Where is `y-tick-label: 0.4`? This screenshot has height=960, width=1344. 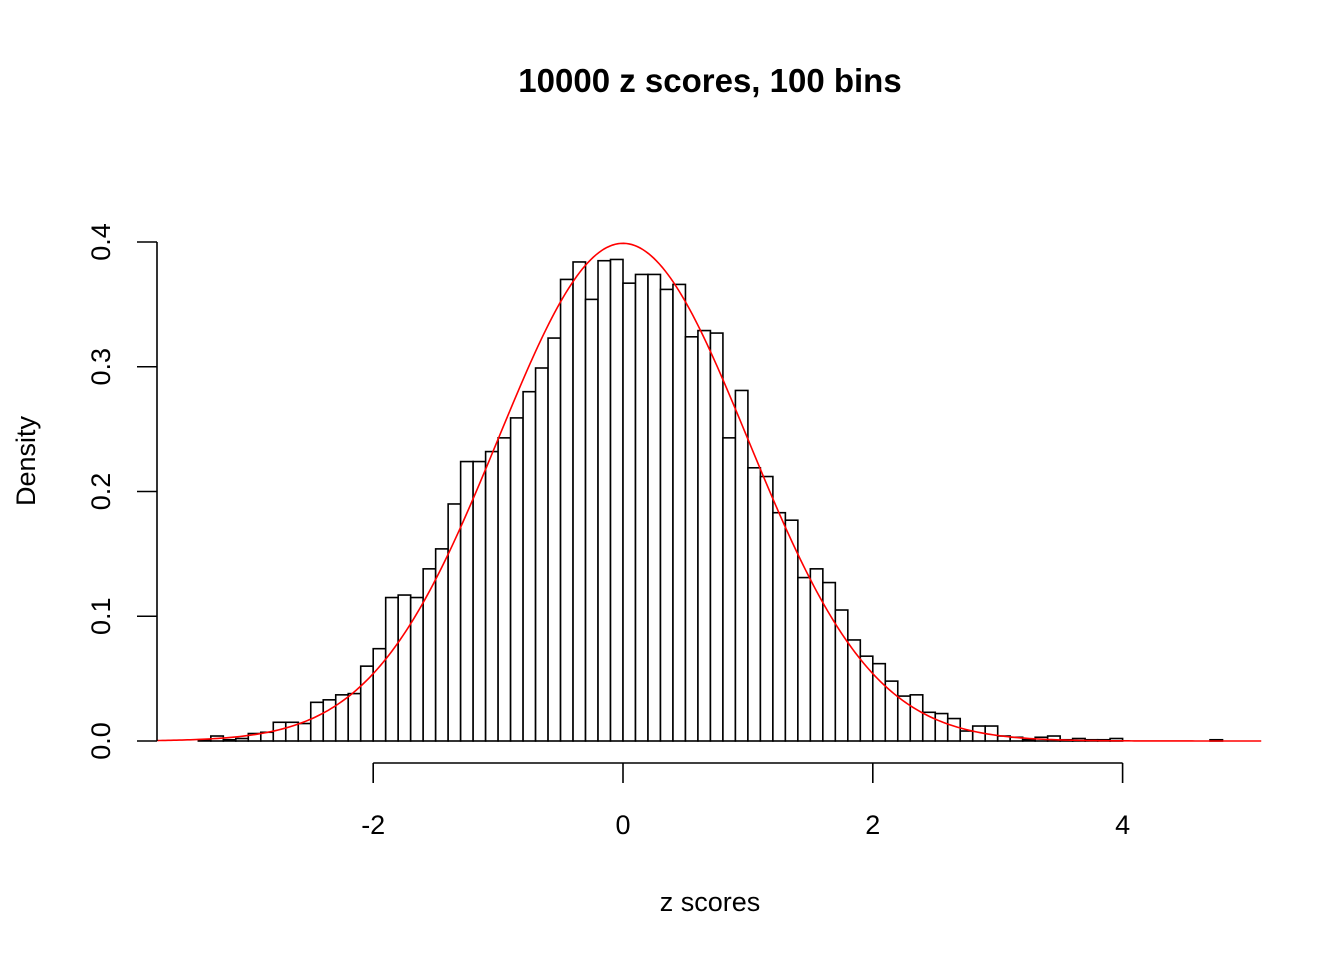
y-tick-label: 0.4 is located at coordinates (101, 242).